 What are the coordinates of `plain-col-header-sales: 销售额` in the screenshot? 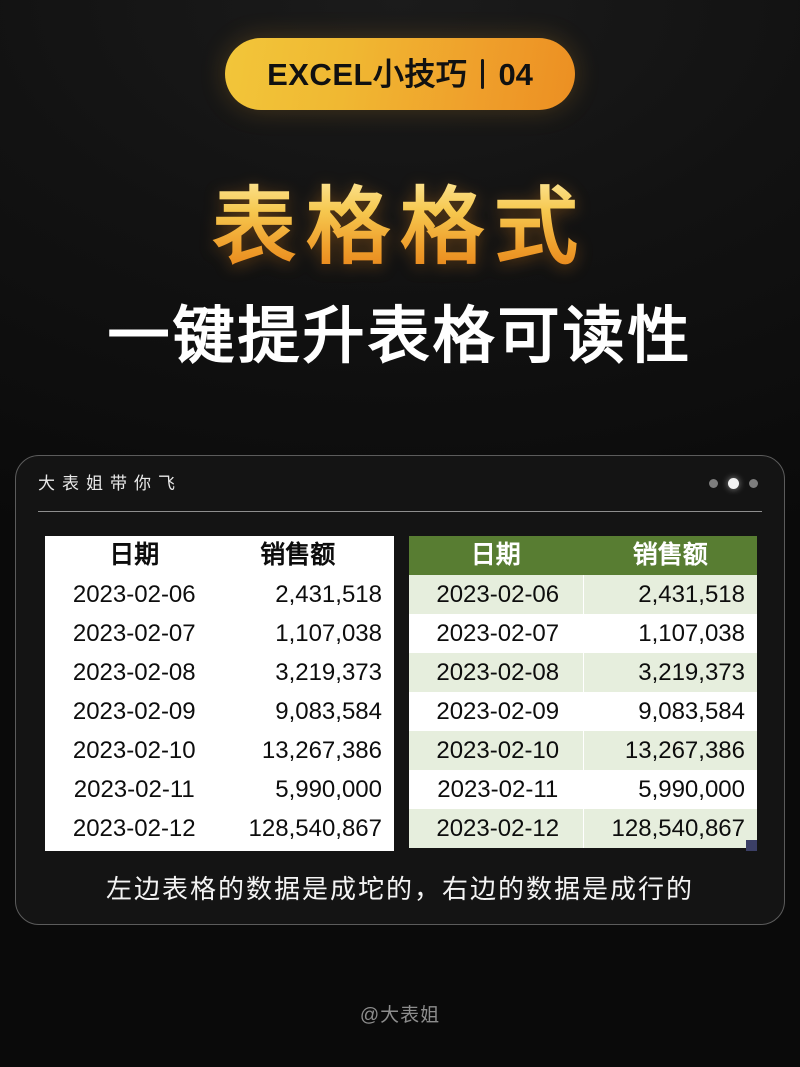 It's located at (306, 555).